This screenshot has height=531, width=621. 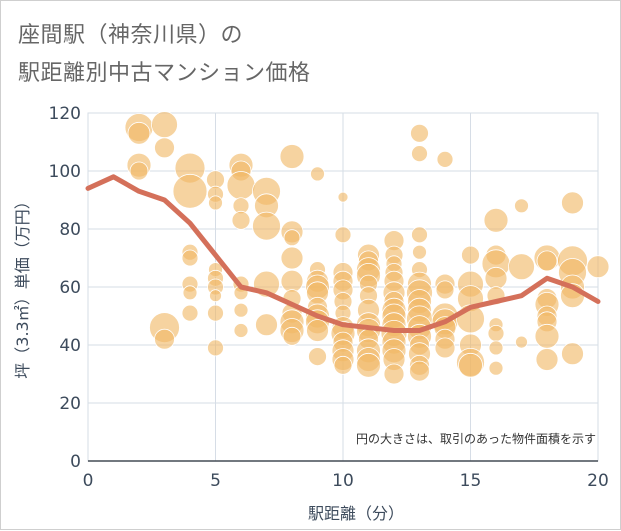 I want to click on x-tick-label: 10, so click(x=343, y=481).